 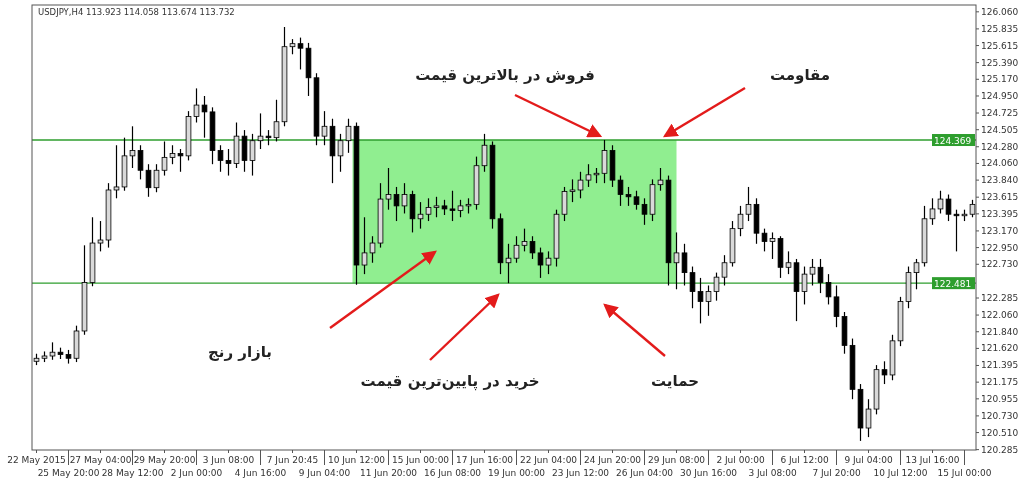 What do you see at coordinates (484, 460) in the screenshot?
I see `xtick: 17 Jun 16:00` at bounding box center [484, 460].